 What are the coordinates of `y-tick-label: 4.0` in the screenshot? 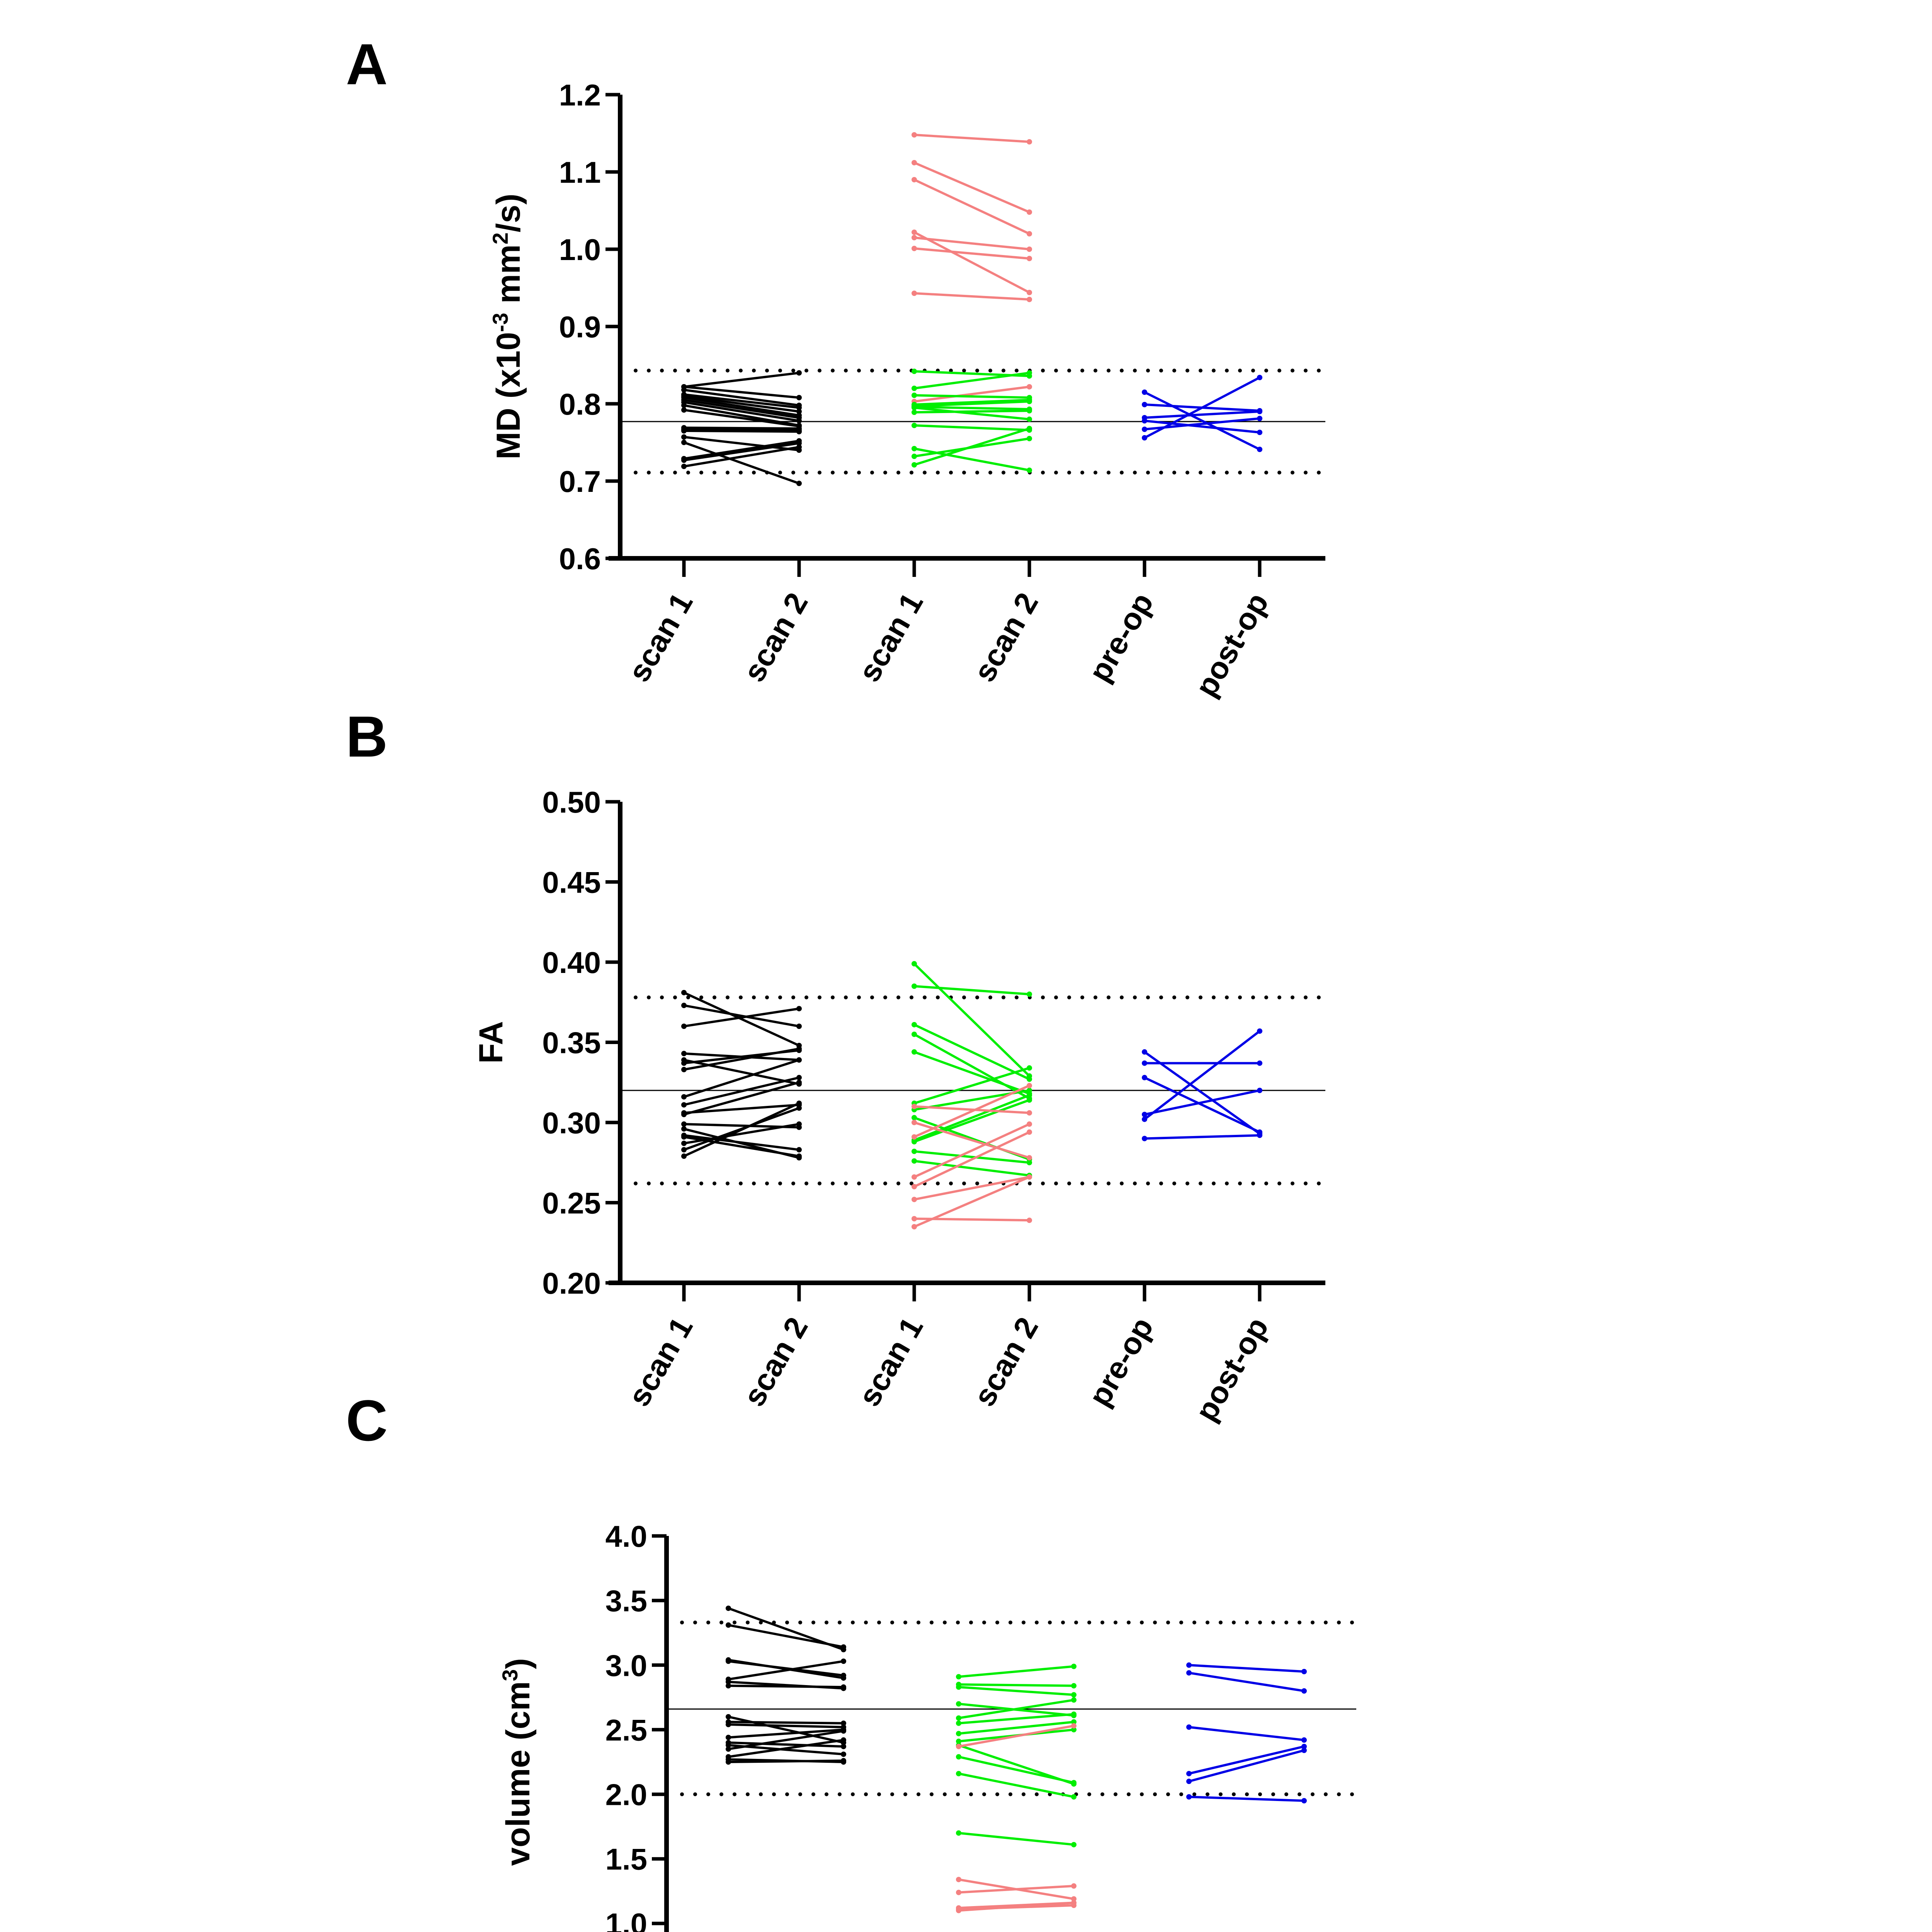 It's located at (626, 1536).